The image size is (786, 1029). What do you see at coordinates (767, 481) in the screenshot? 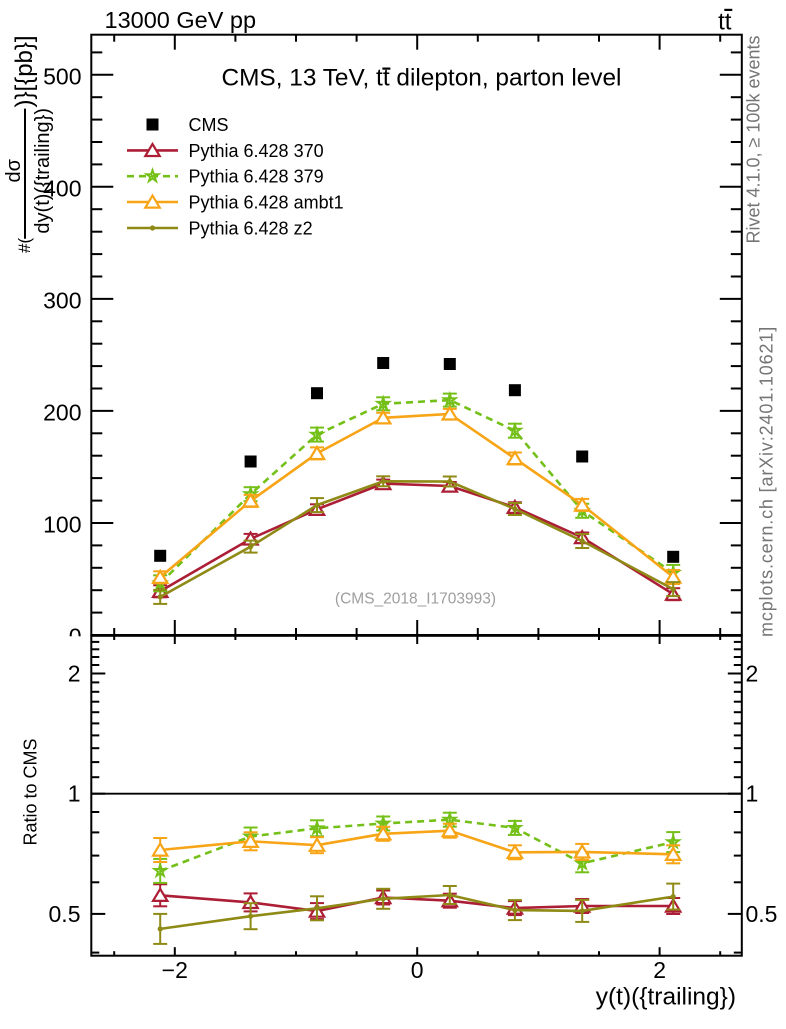
I see `svg-text:mcplots.cern.ch [arXiv:2401.10: mcplots.cern.ch [arXiv:2401.10621]` at bounding box center [767, 481].